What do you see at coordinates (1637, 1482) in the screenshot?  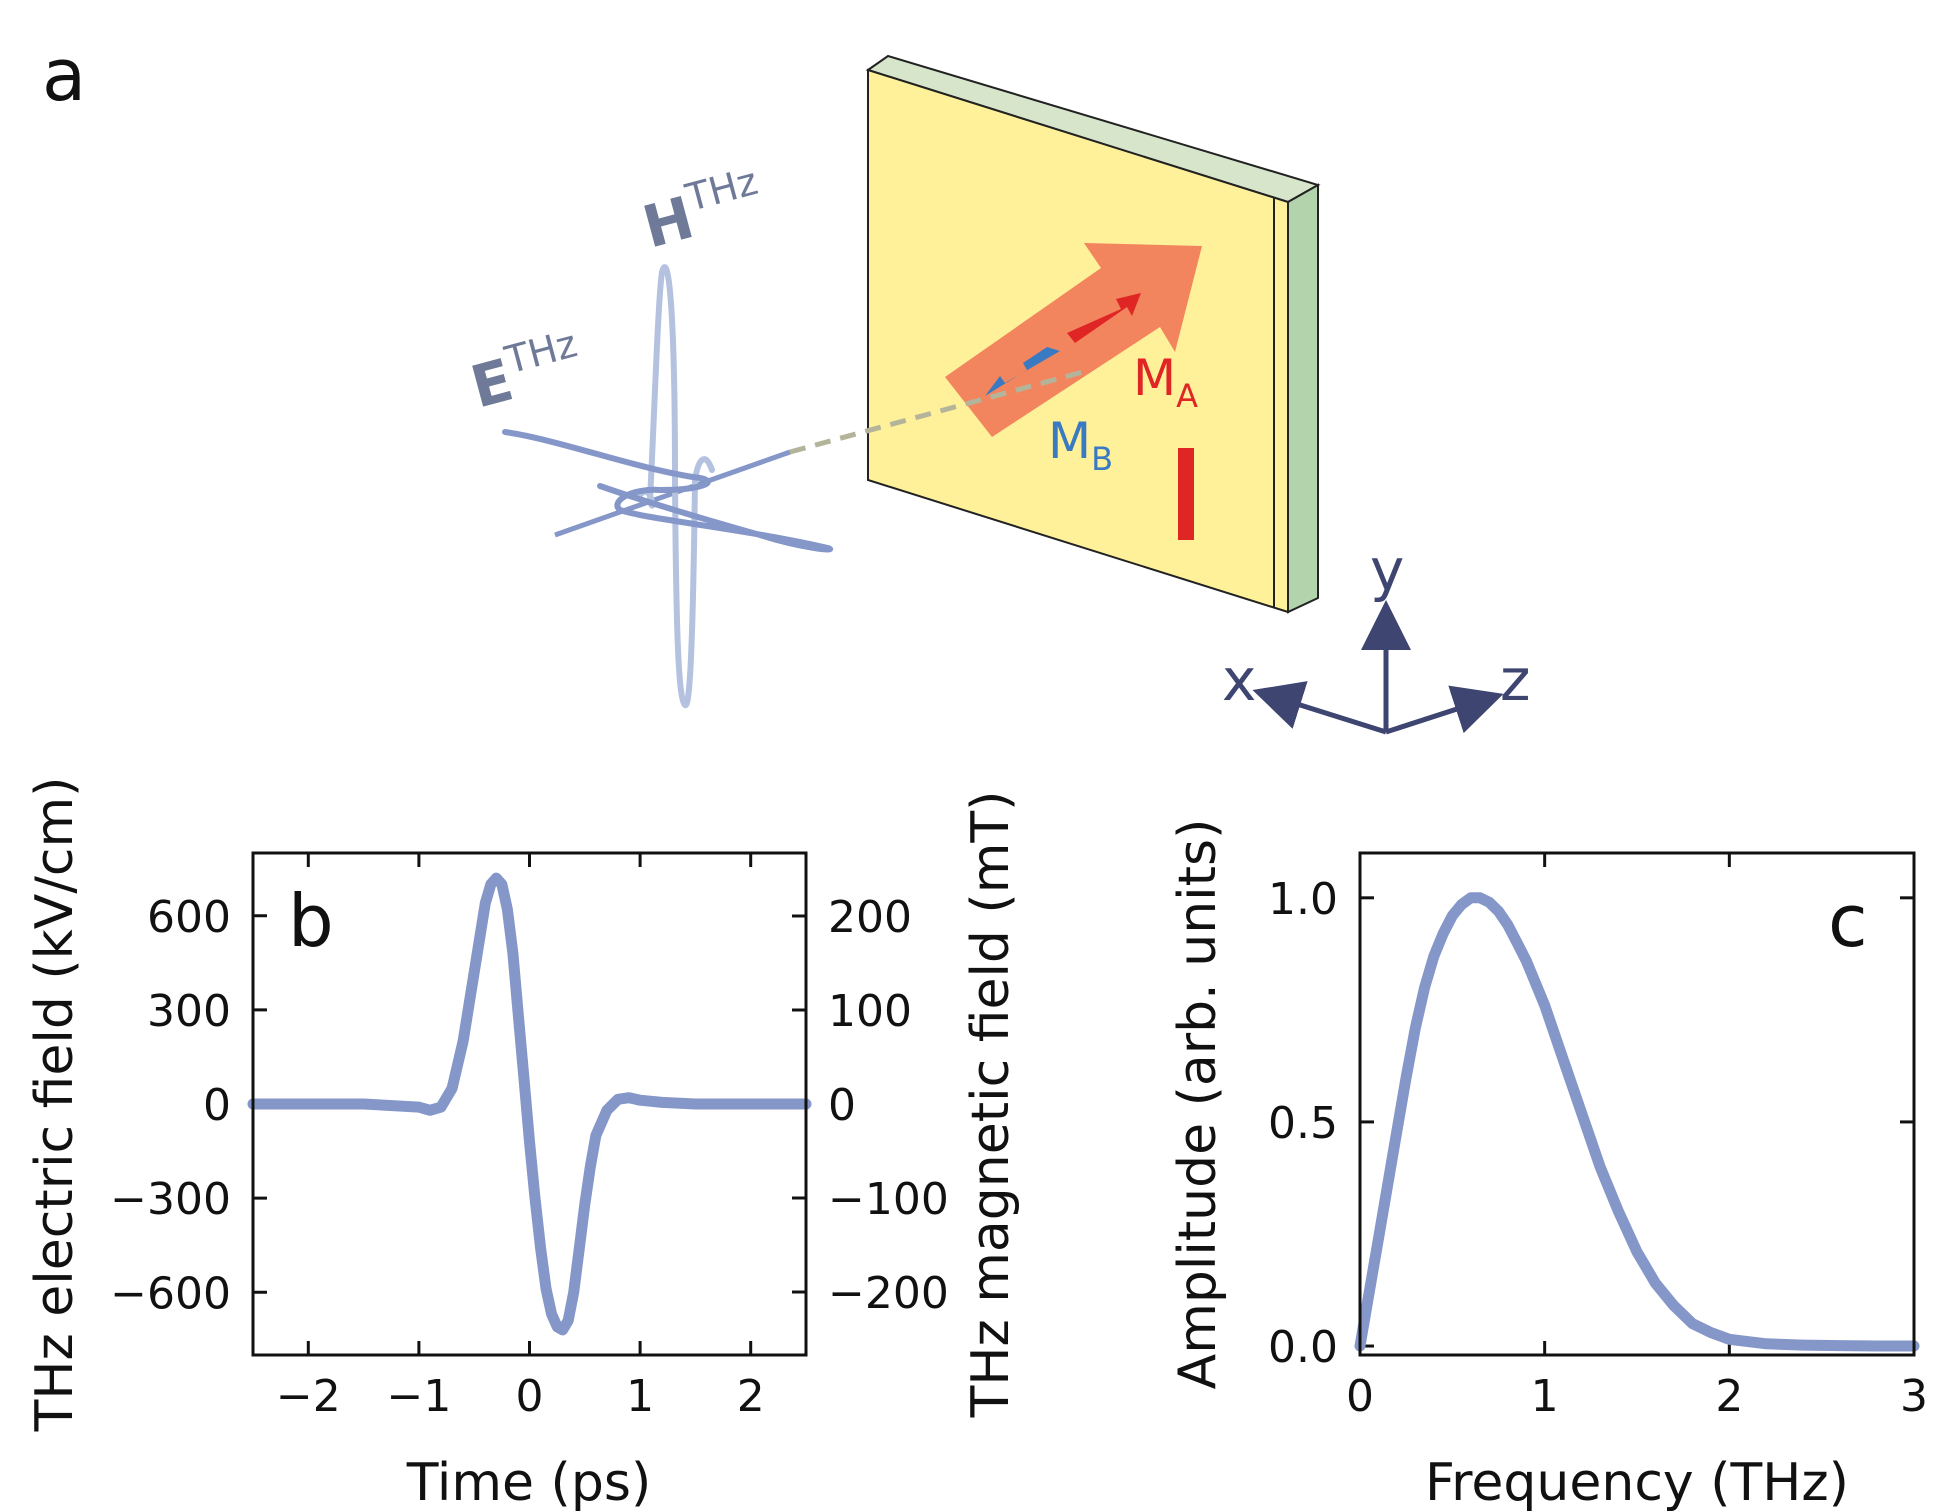 I see `panel-c-xlabel: Frequency (THz)` at bounding box center [1637, 1482].